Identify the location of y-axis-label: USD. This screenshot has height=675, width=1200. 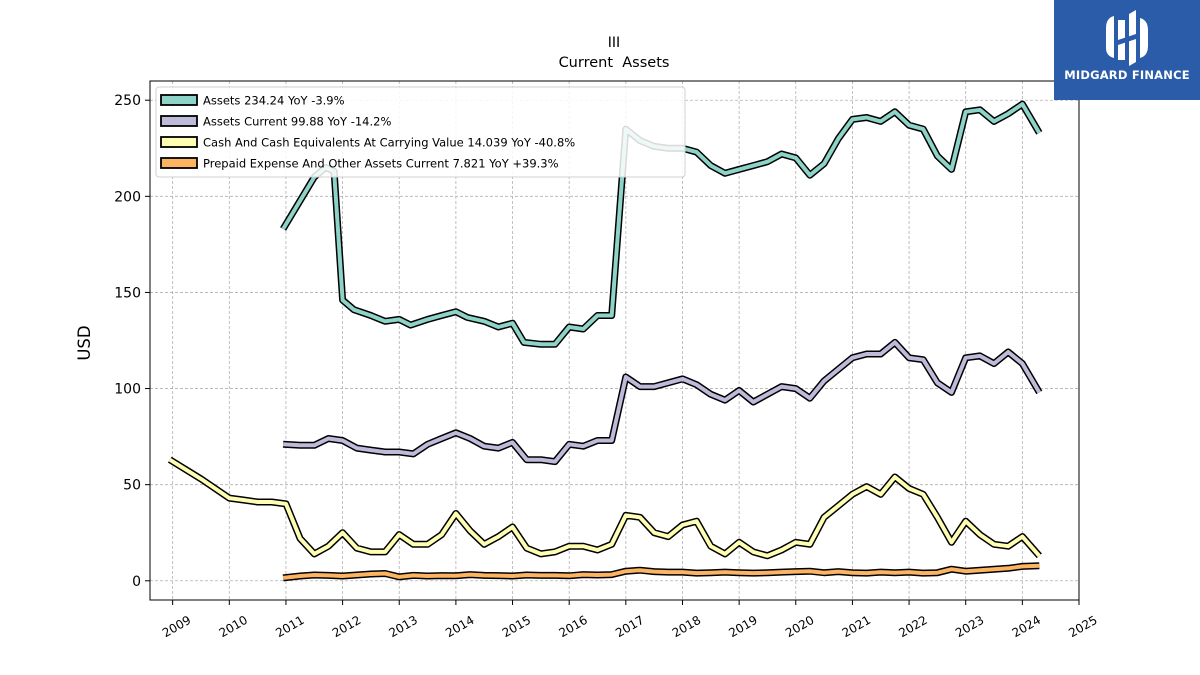
(84, 342).